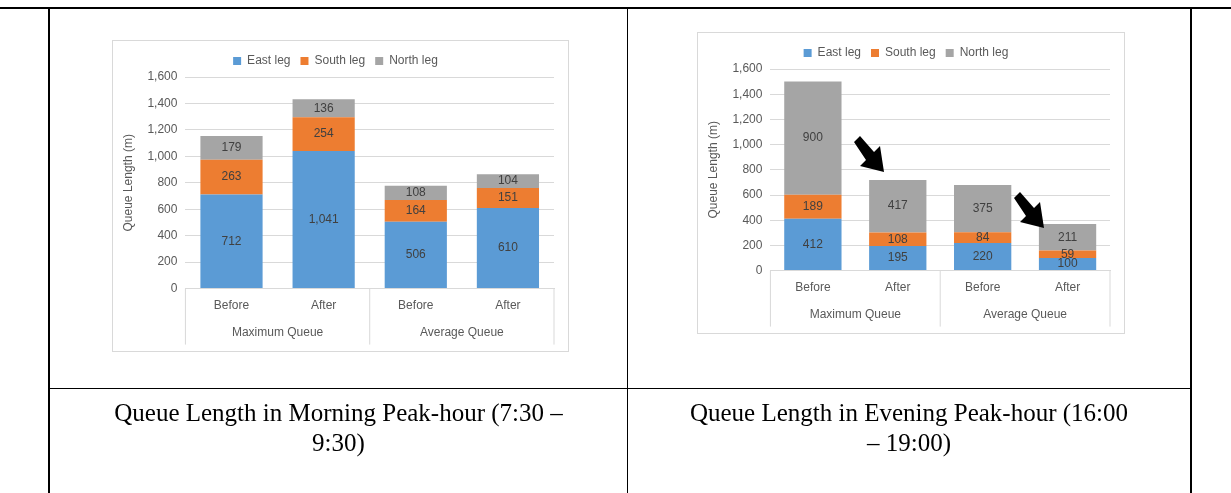 Image resolution: width=1231 pixels, height=493 pixels. What do you see at coordinates (1067, 263) in the screenshot?
I see `data-label: 100` at bounding box center [1067, 263].